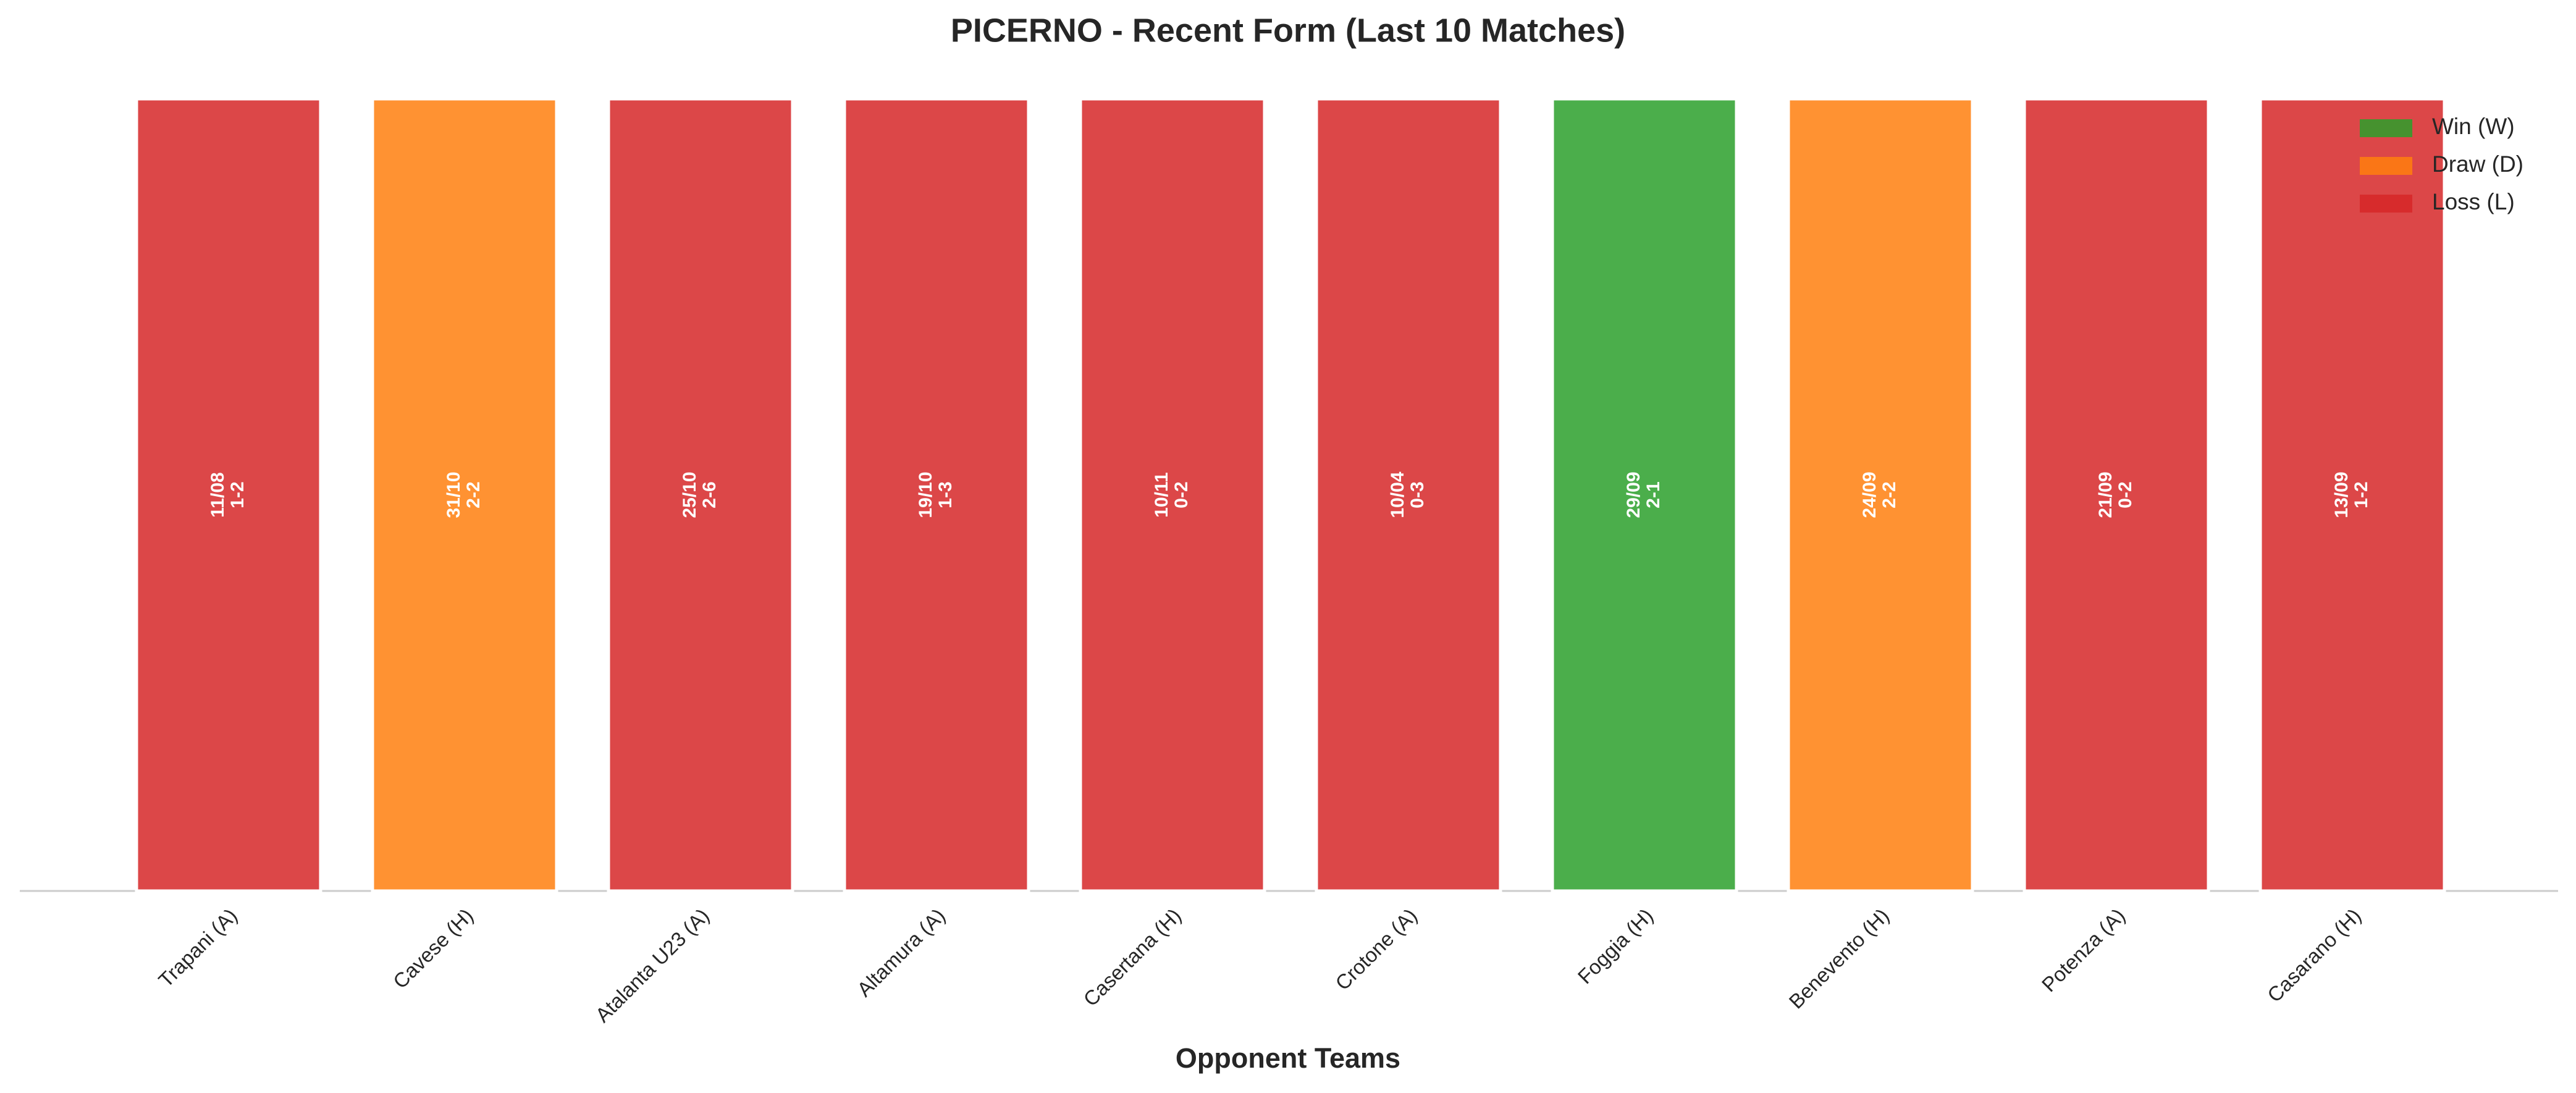 This screenshot has height=1093, width=2576. Describe the element at coordinates (1376, 950) in the screenshot. I see `x-tick-label: Crotone (A)` at that location.